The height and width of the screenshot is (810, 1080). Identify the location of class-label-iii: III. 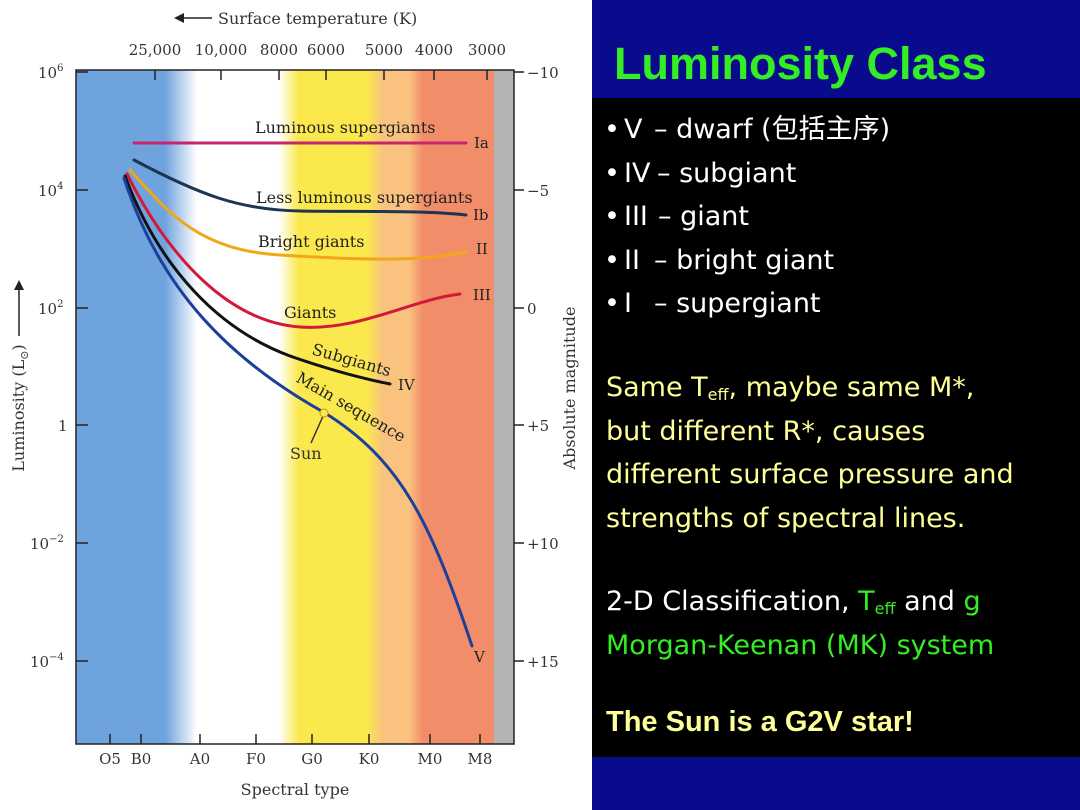
(482, 295).